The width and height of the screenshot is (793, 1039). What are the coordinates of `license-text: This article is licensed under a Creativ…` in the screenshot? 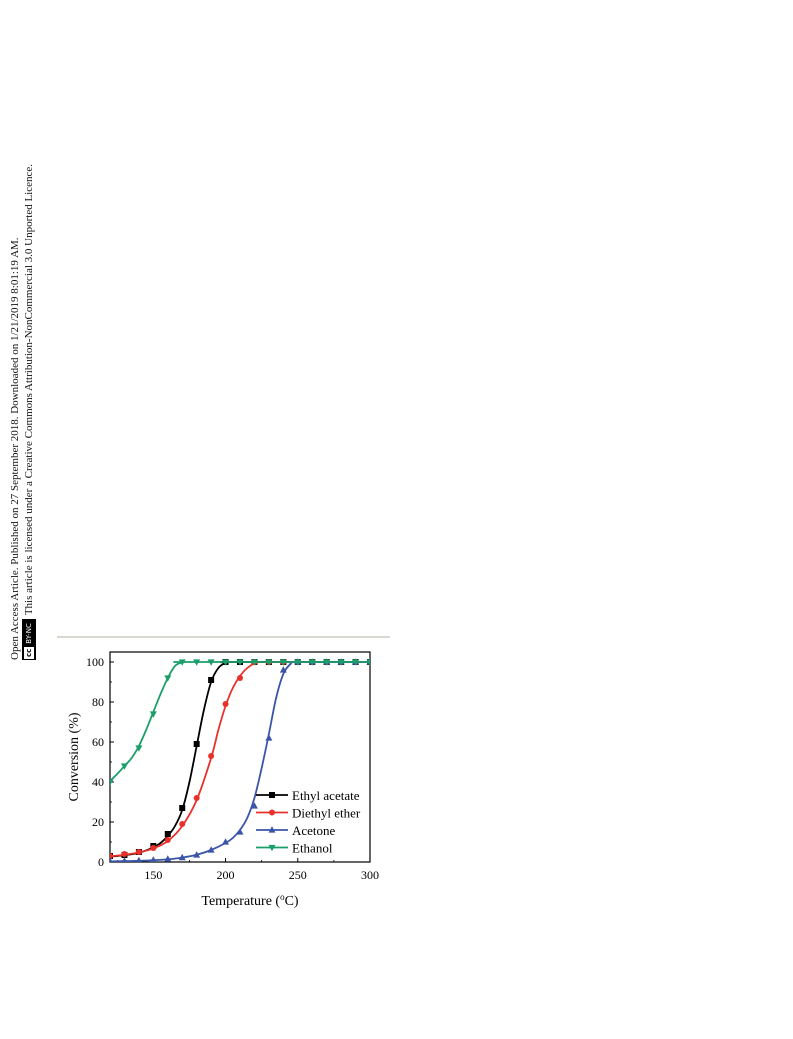 It's located at (29, 389).